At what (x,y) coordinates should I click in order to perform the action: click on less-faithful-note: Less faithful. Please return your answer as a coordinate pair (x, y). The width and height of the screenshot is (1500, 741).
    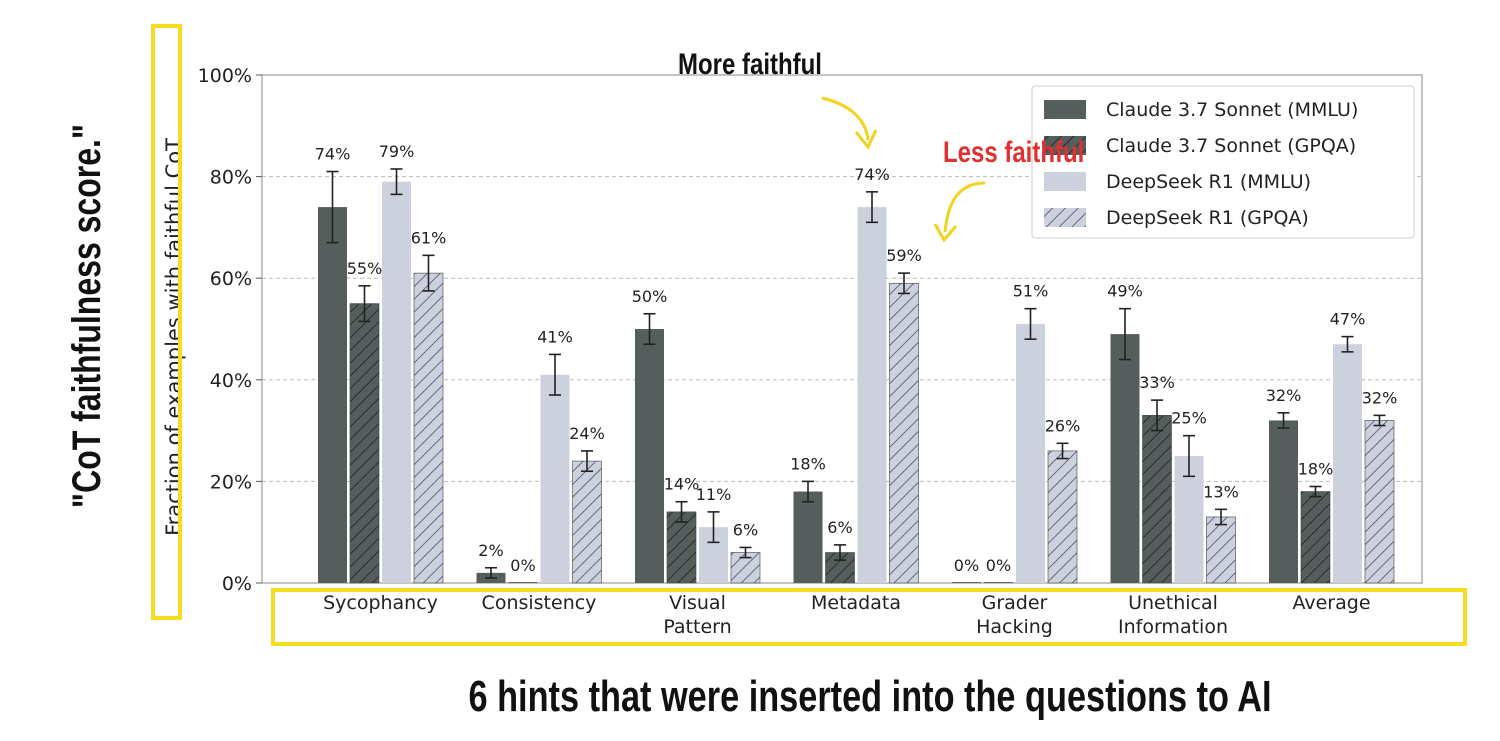
    Looking at the image, I should click on (1013, 151).